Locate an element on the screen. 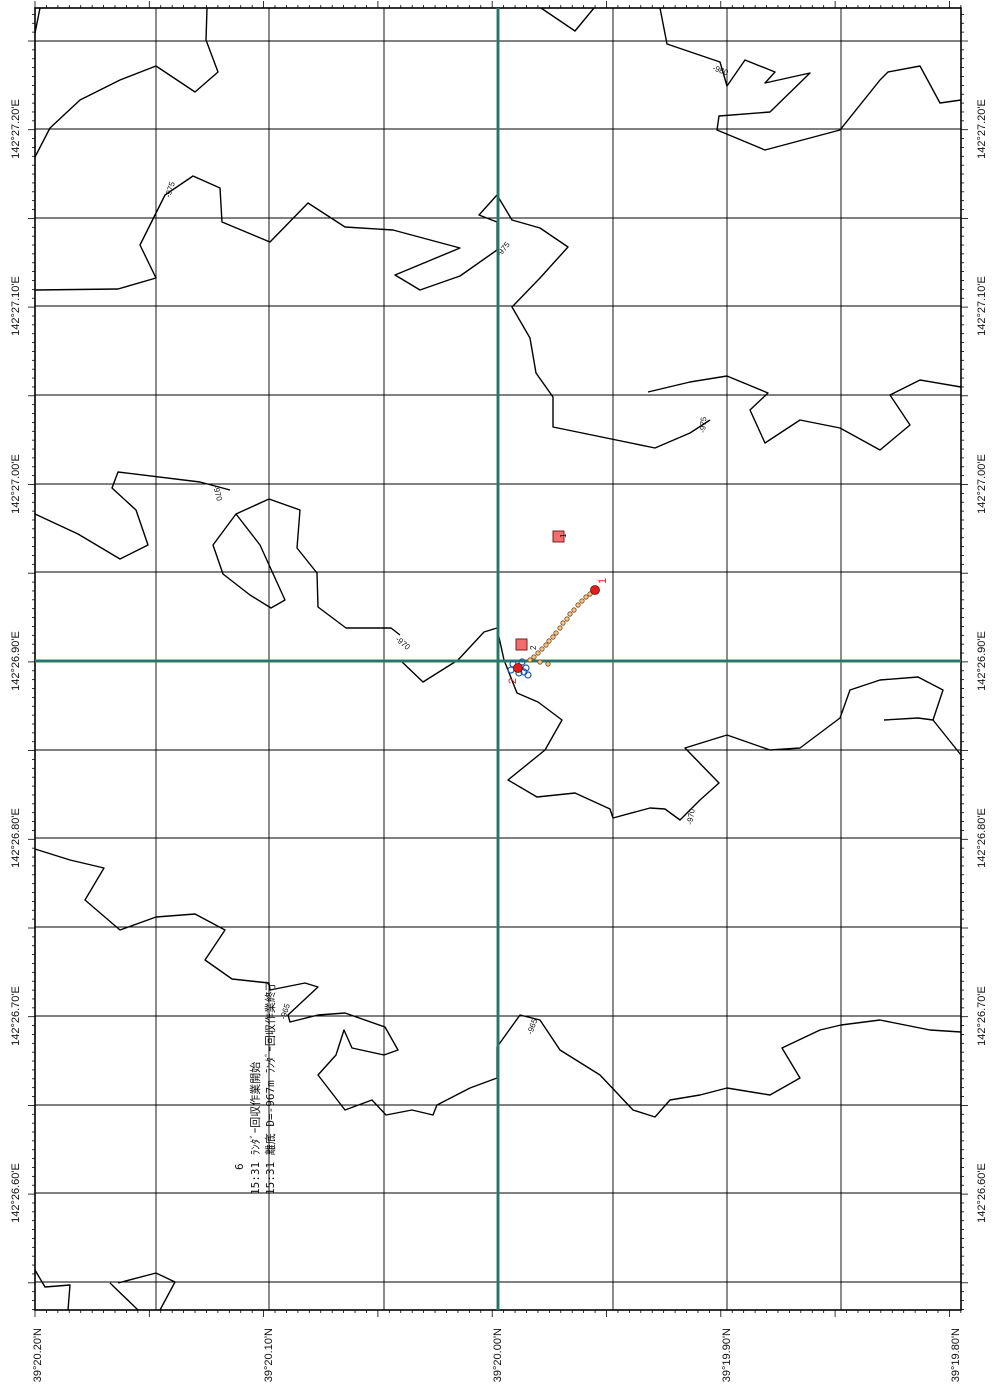  position-dot-2-label: 2 is located at coordinates (513, 681).